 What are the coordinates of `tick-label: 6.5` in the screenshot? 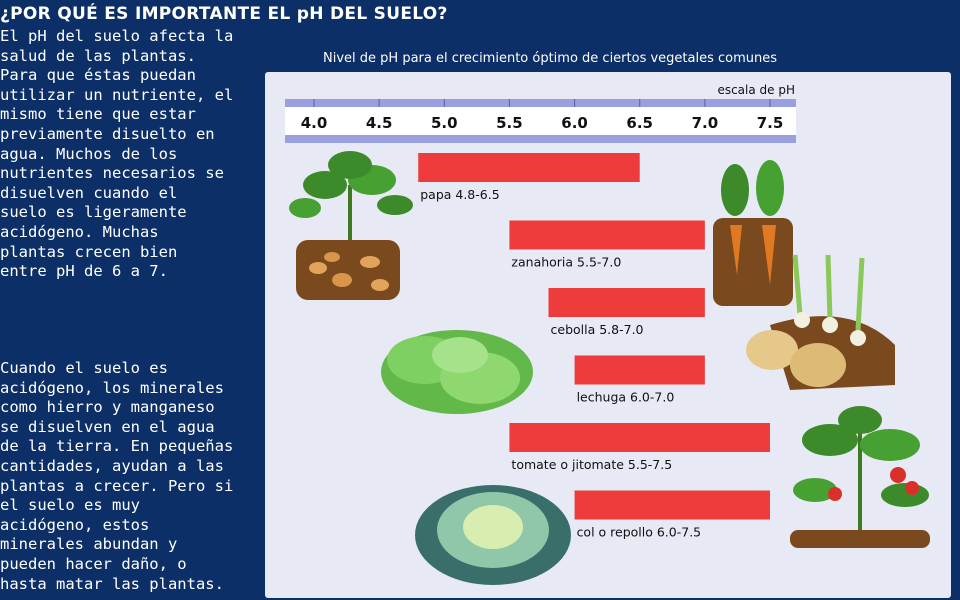 It's located at (639, 123).